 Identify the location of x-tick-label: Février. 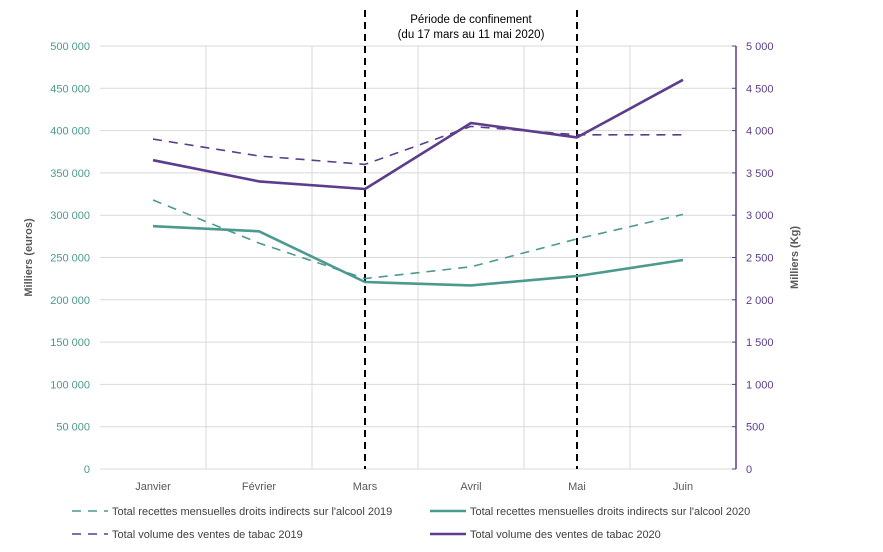
(259, 487).